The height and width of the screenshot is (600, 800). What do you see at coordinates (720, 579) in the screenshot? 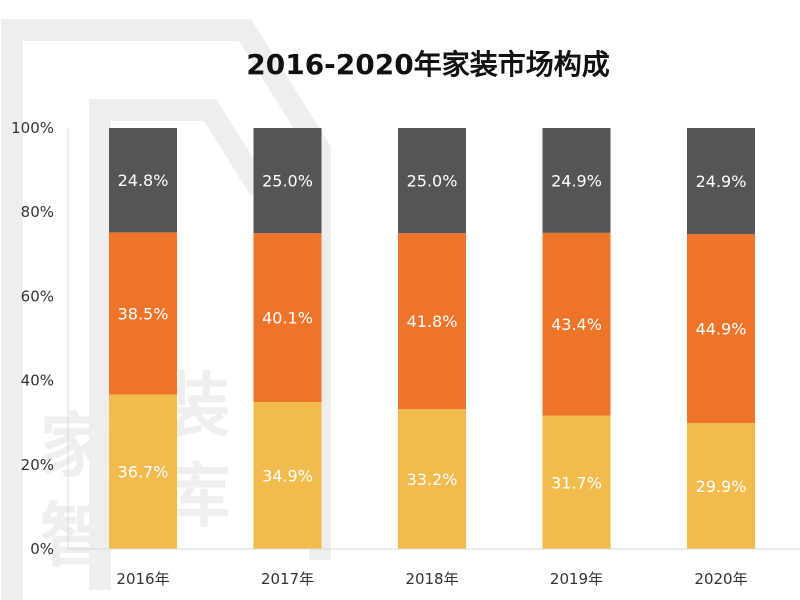
I see `x-tick-label: 2020年` at bounding box center [720, 579].